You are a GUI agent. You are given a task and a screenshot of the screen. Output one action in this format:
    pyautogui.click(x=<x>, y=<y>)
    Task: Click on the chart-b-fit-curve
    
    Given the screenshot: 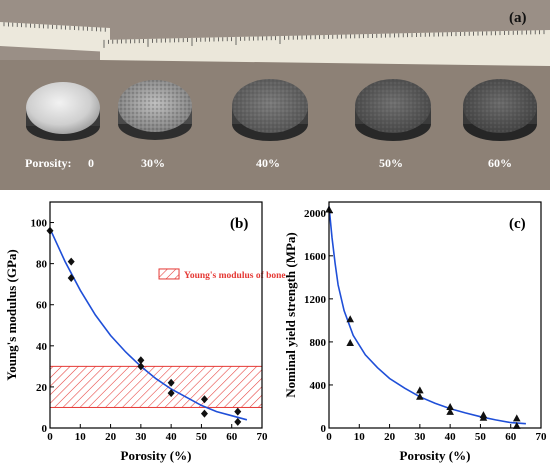 What is the action you would take?
    pyautogui.click(x=148, y=324)
    